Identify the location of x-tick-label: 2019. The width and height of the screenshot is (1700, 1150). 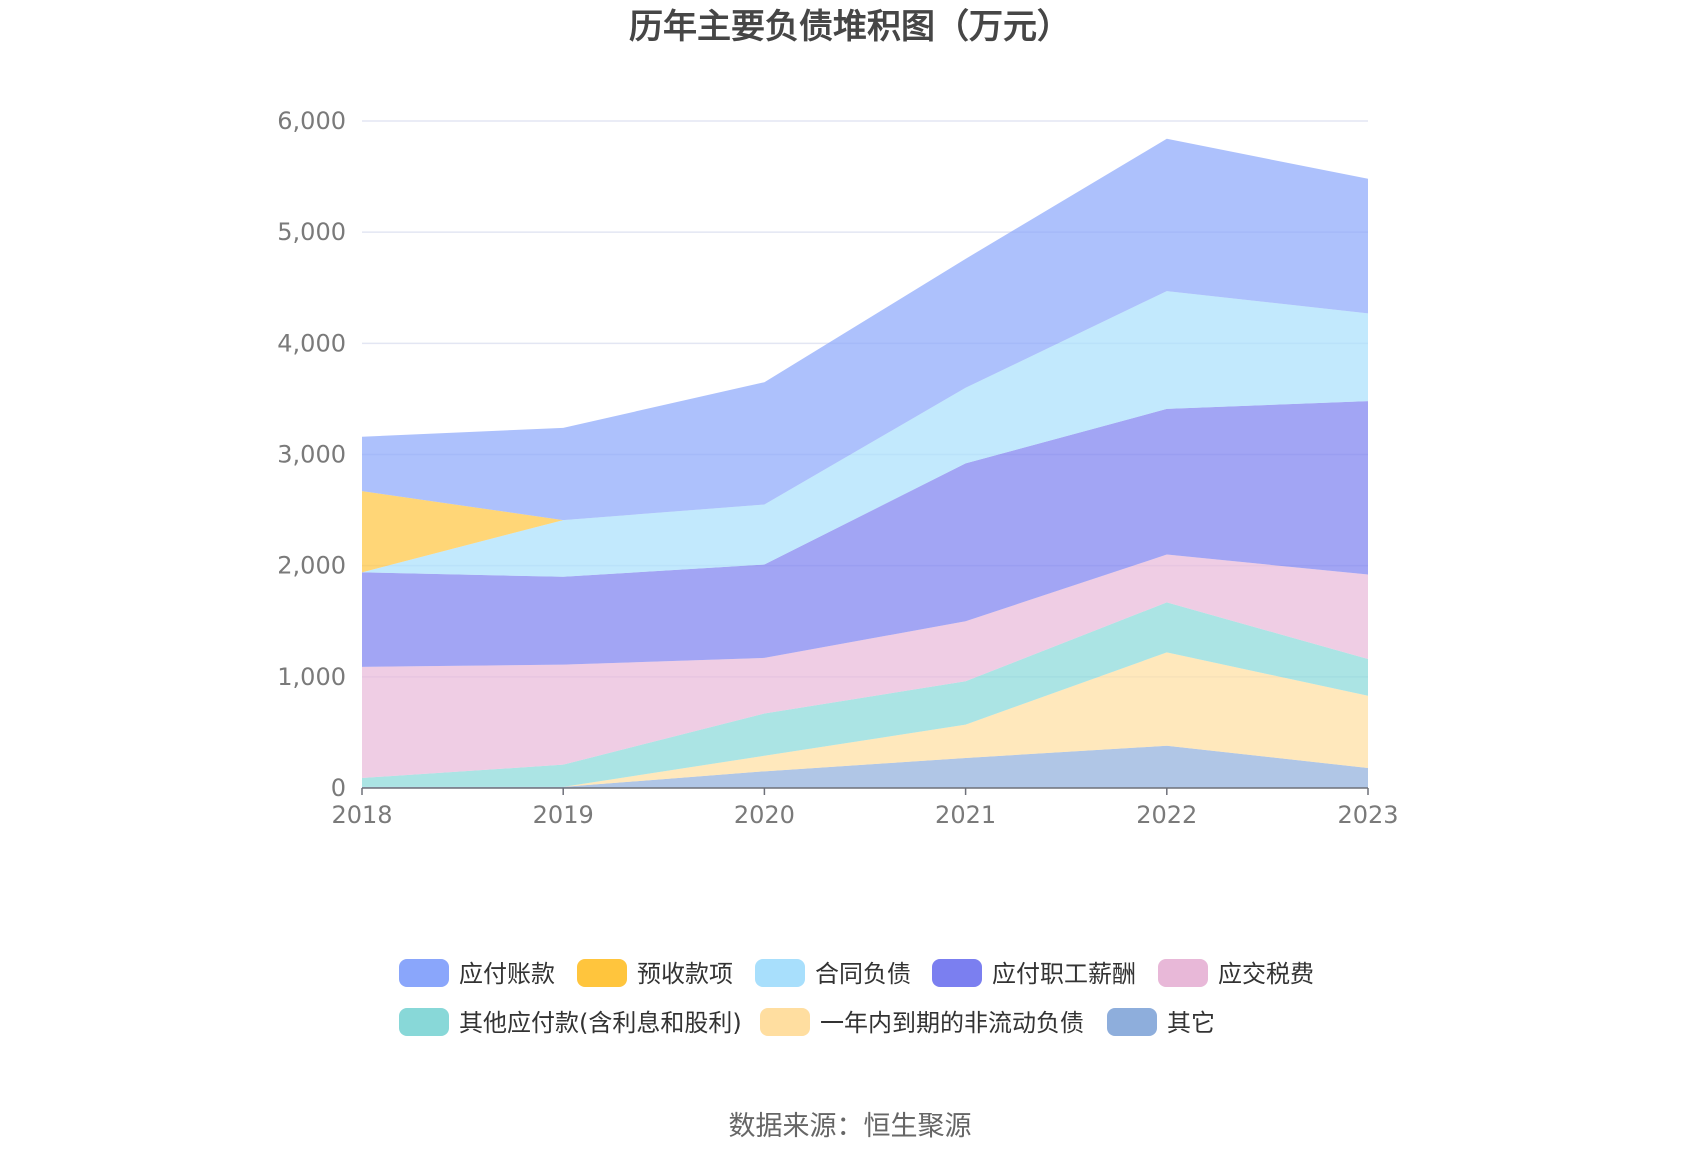
(563, 815).